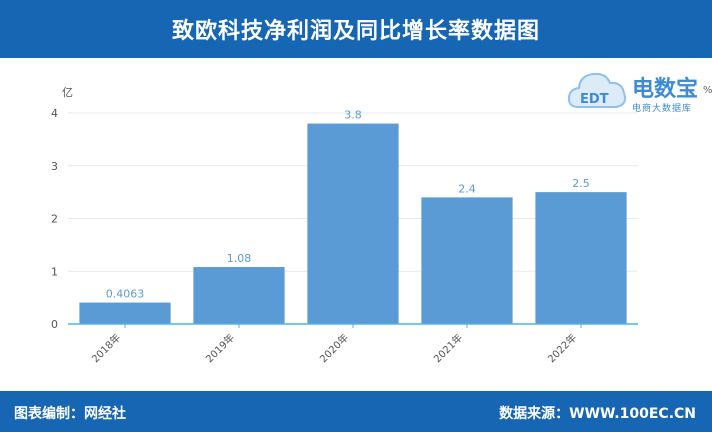 This screenshot has height=432, width=712. I want to click on brand-watermark: EDT 电数宝 电商大数据库 %, so click(639, 93).